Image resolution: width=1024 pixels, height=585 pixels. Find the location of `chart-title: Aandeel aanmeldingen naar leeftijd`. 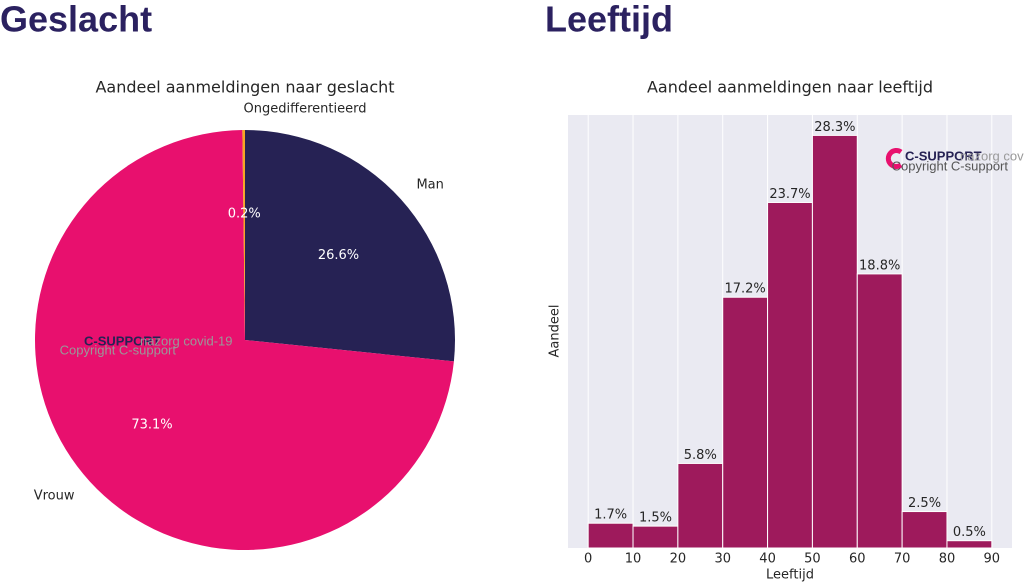

chart-title: Aandeel aanmeldingen naar leeftijd is located at coordinates (790, 87).